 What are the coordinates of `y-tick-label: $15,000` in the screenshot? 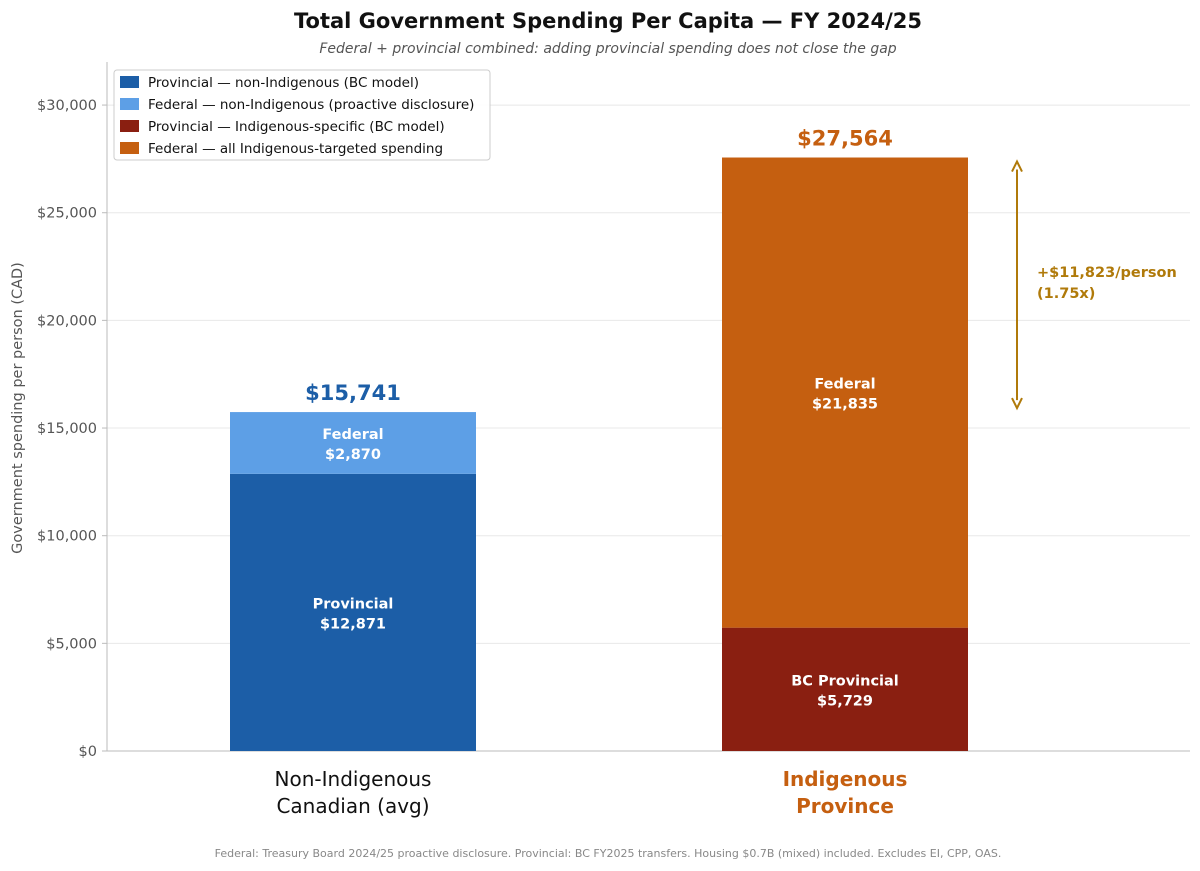 It's located at (67, 429).